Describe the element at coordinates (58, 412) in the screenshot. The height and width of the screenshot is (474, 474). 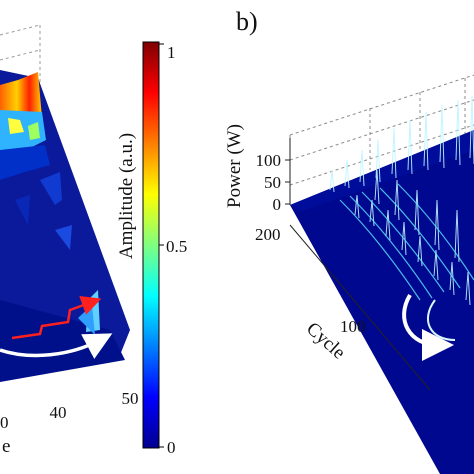
I see `panel-a-x-tick: 40` at that location.